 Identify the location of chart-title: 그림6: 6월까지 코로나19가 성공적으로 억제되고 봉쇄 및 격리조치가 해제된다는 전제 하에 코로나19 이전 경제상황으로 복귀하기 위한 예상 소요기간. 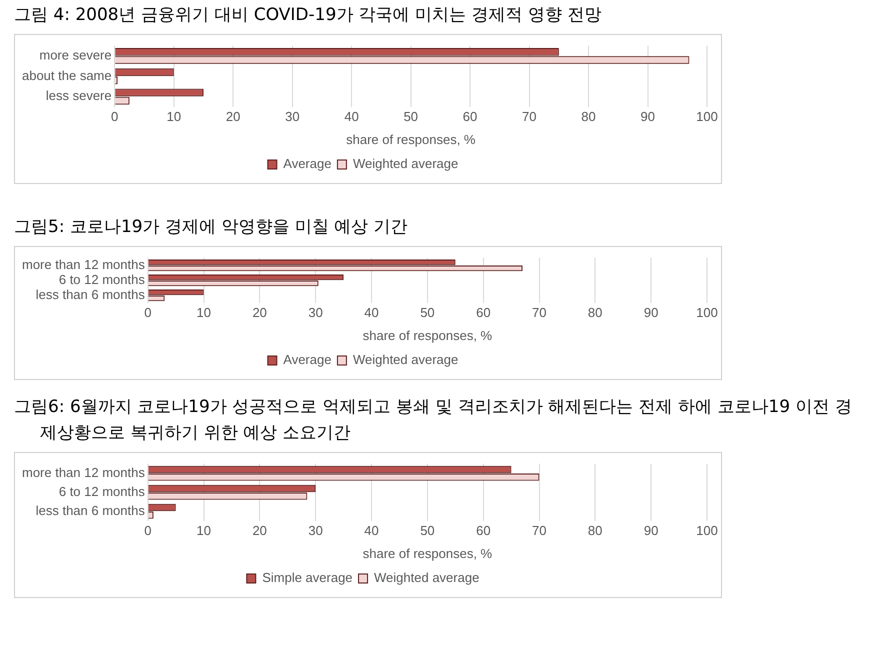
(433, 420).